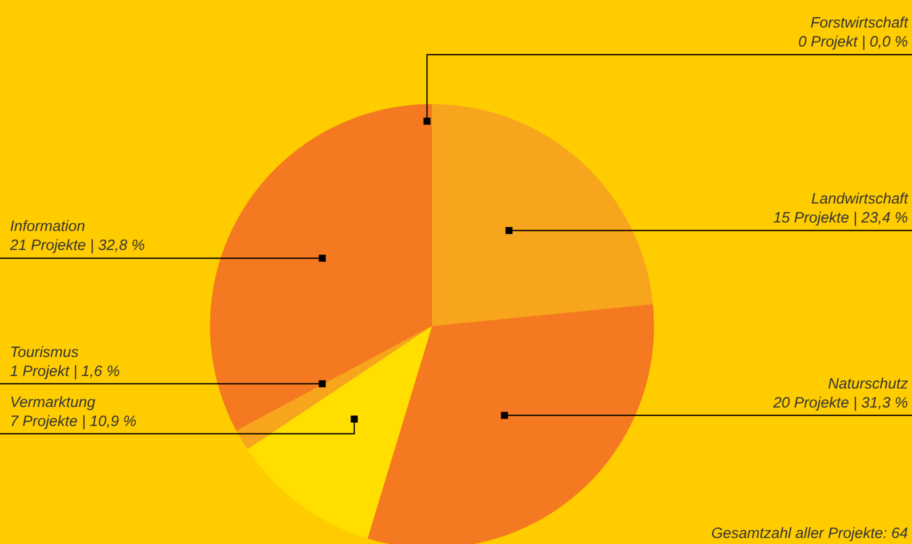  I want to click on slice-label: Information, so click(48, 227).